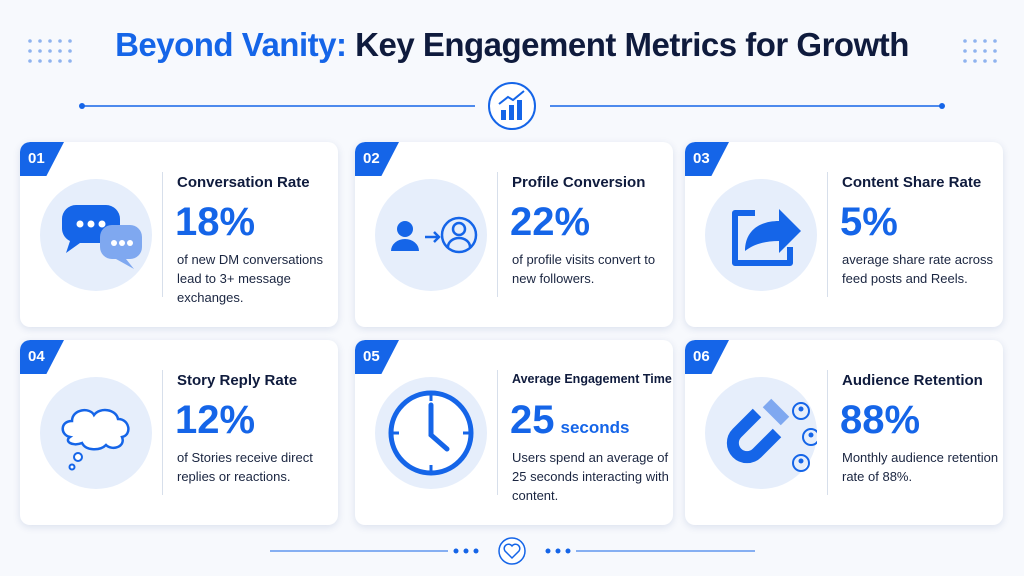 The width and height of the screenshot is (1024, 576). I want to click on value: 18%, so click(215, 222).